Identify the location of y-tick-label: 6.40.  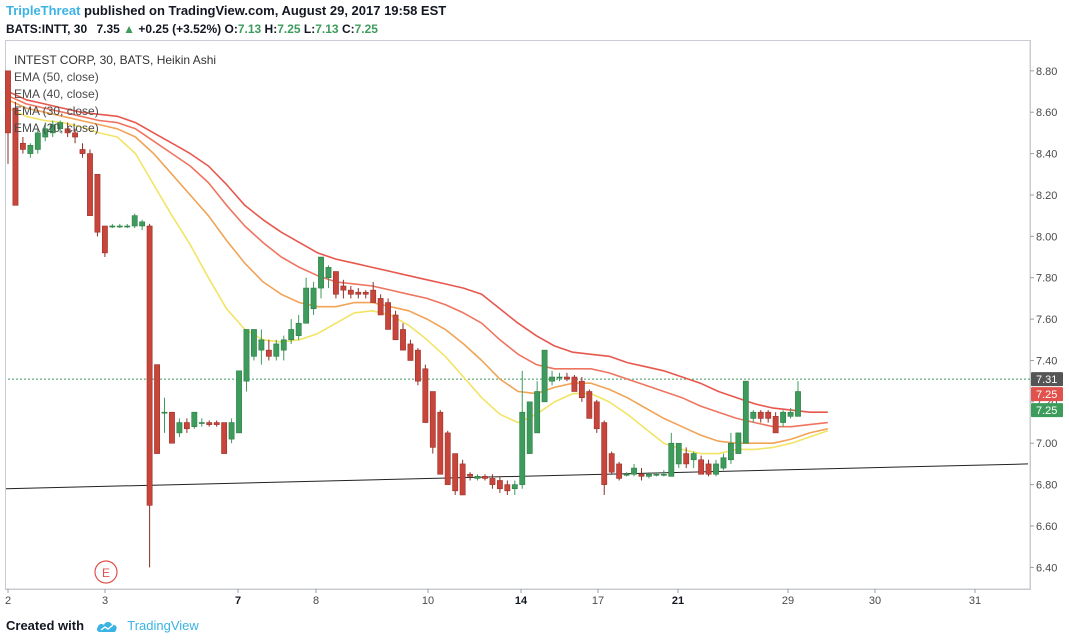
(1046, 568).